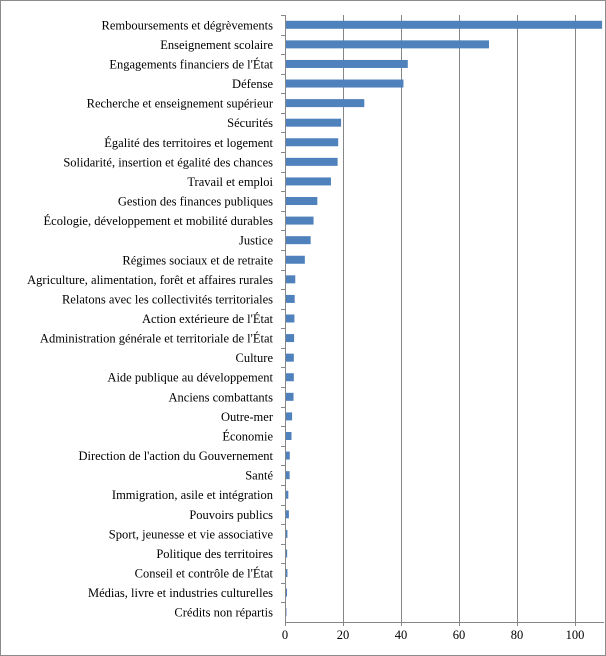 The height and width of the screenshot is (656, 606). What do you see at coordinates (247, 417) in the screenshot?
I see `category-label: Outre-mer` at bounding box center [247, 417].